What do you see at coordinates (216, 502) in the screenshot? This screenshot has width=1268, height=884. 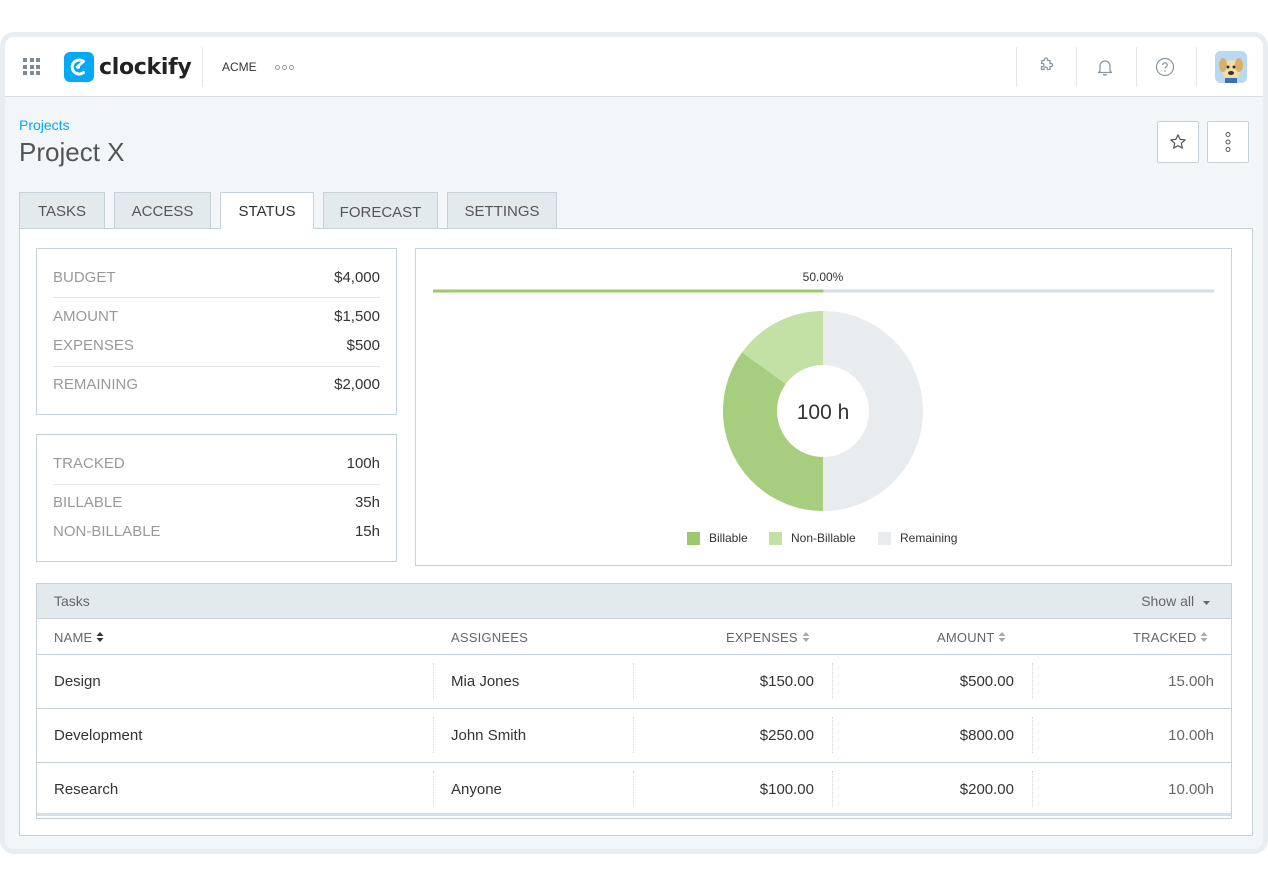 I see `billable-row: BILLABLE 35h` at bounding box center [216, 502].